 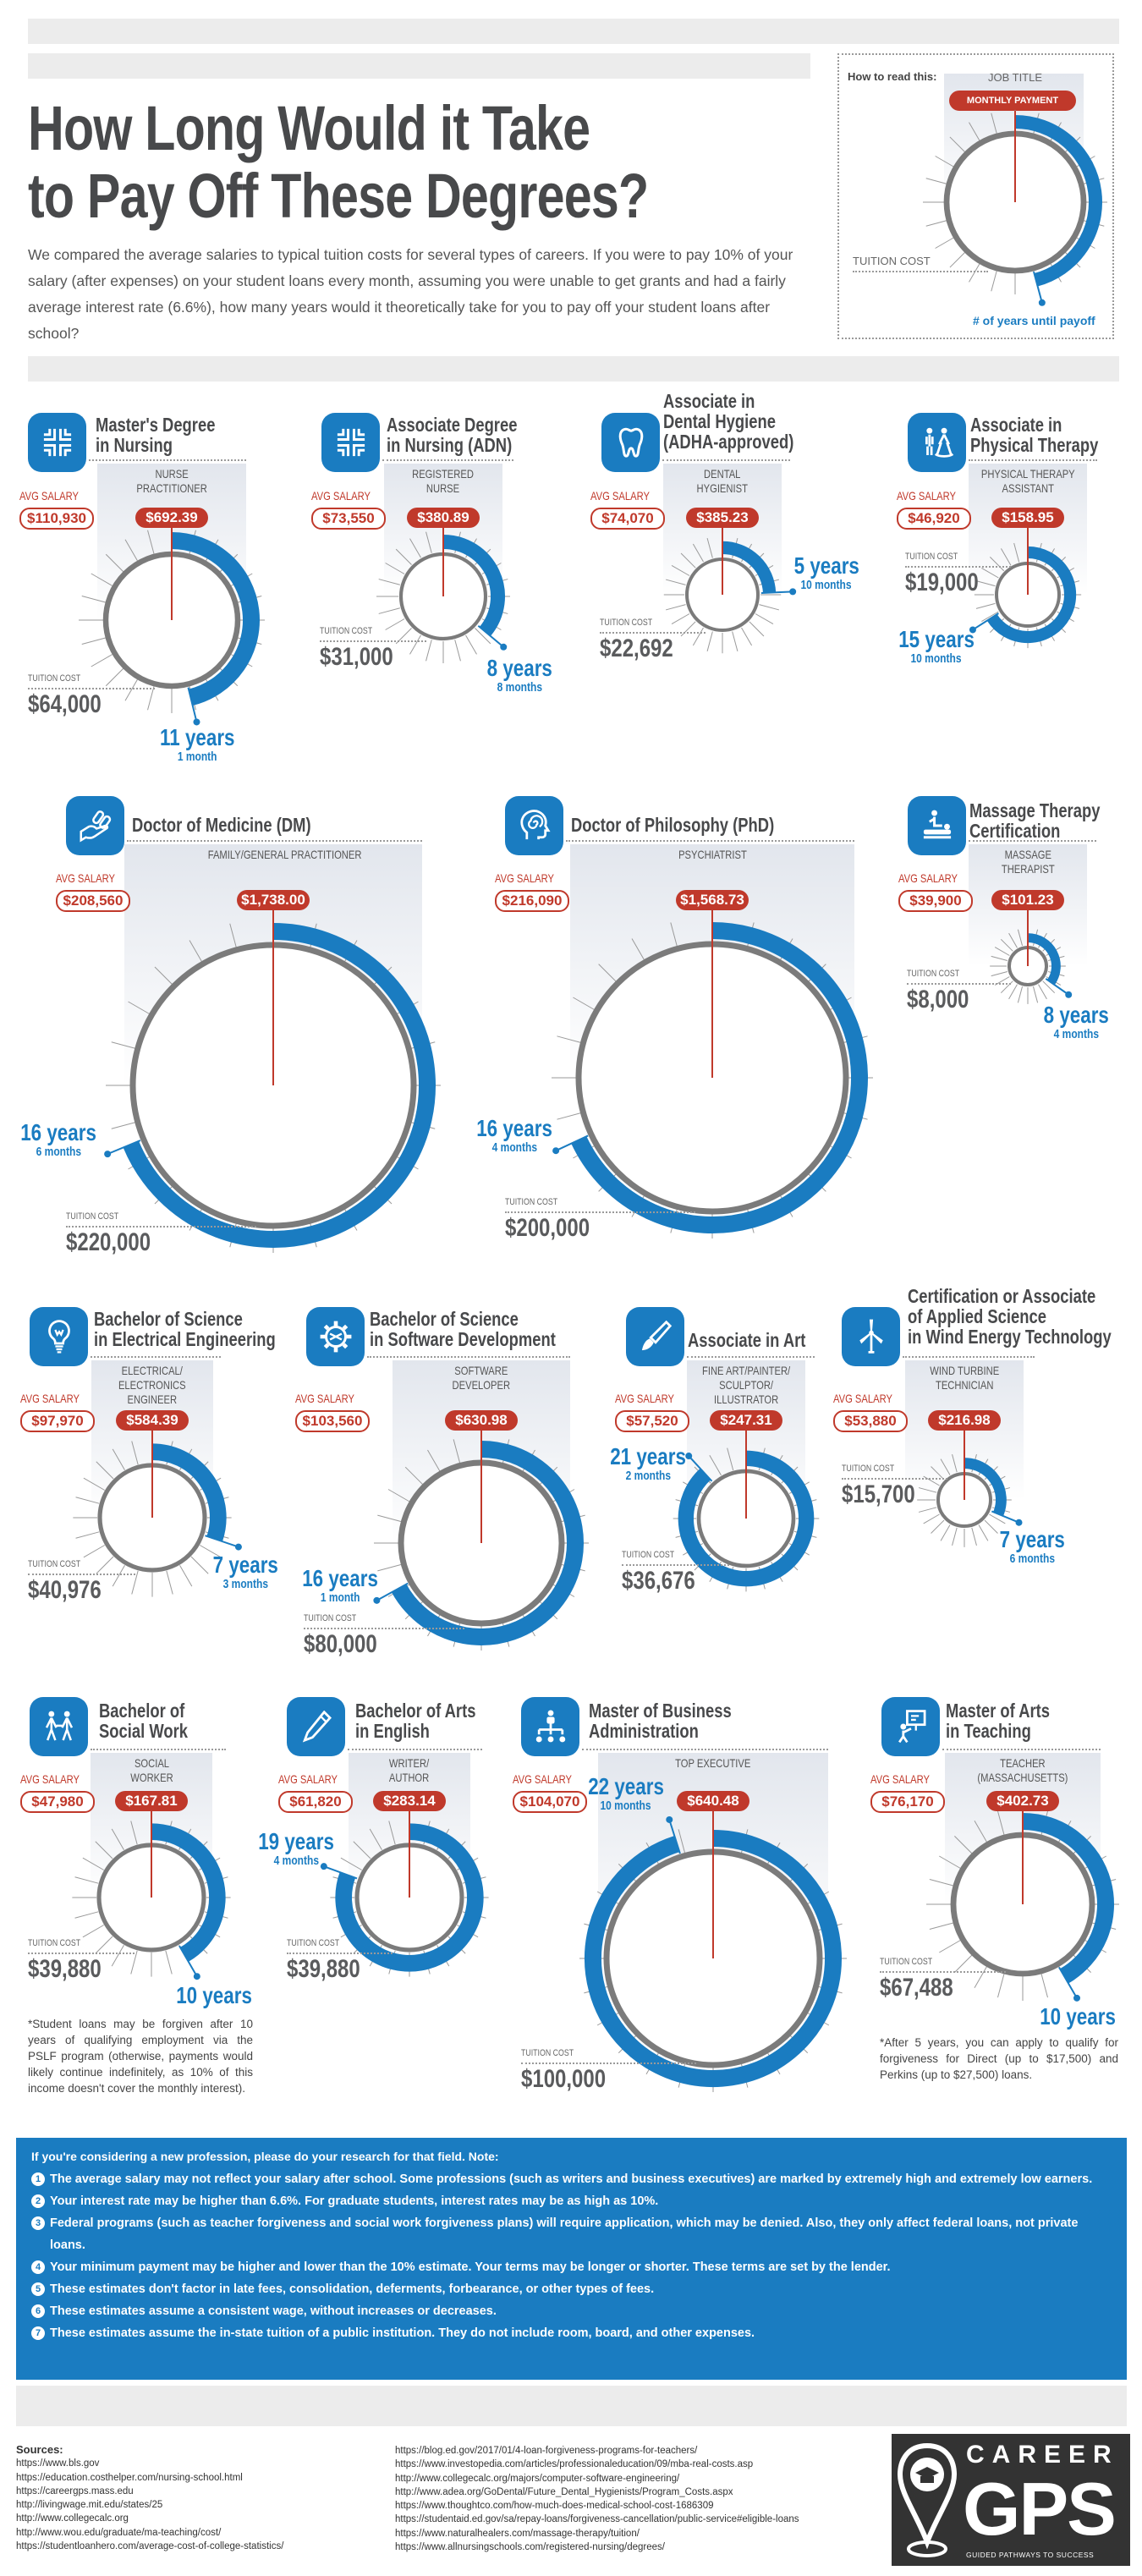 I want to click on years-to-payoff: 8 years 4 months, so click(x=1076, y=1022).